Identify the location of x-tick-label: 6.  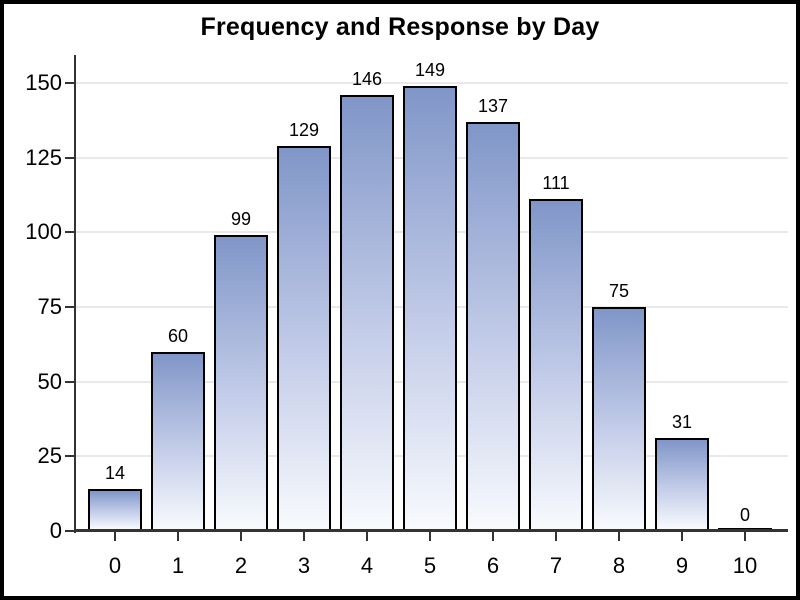
(493, 565).